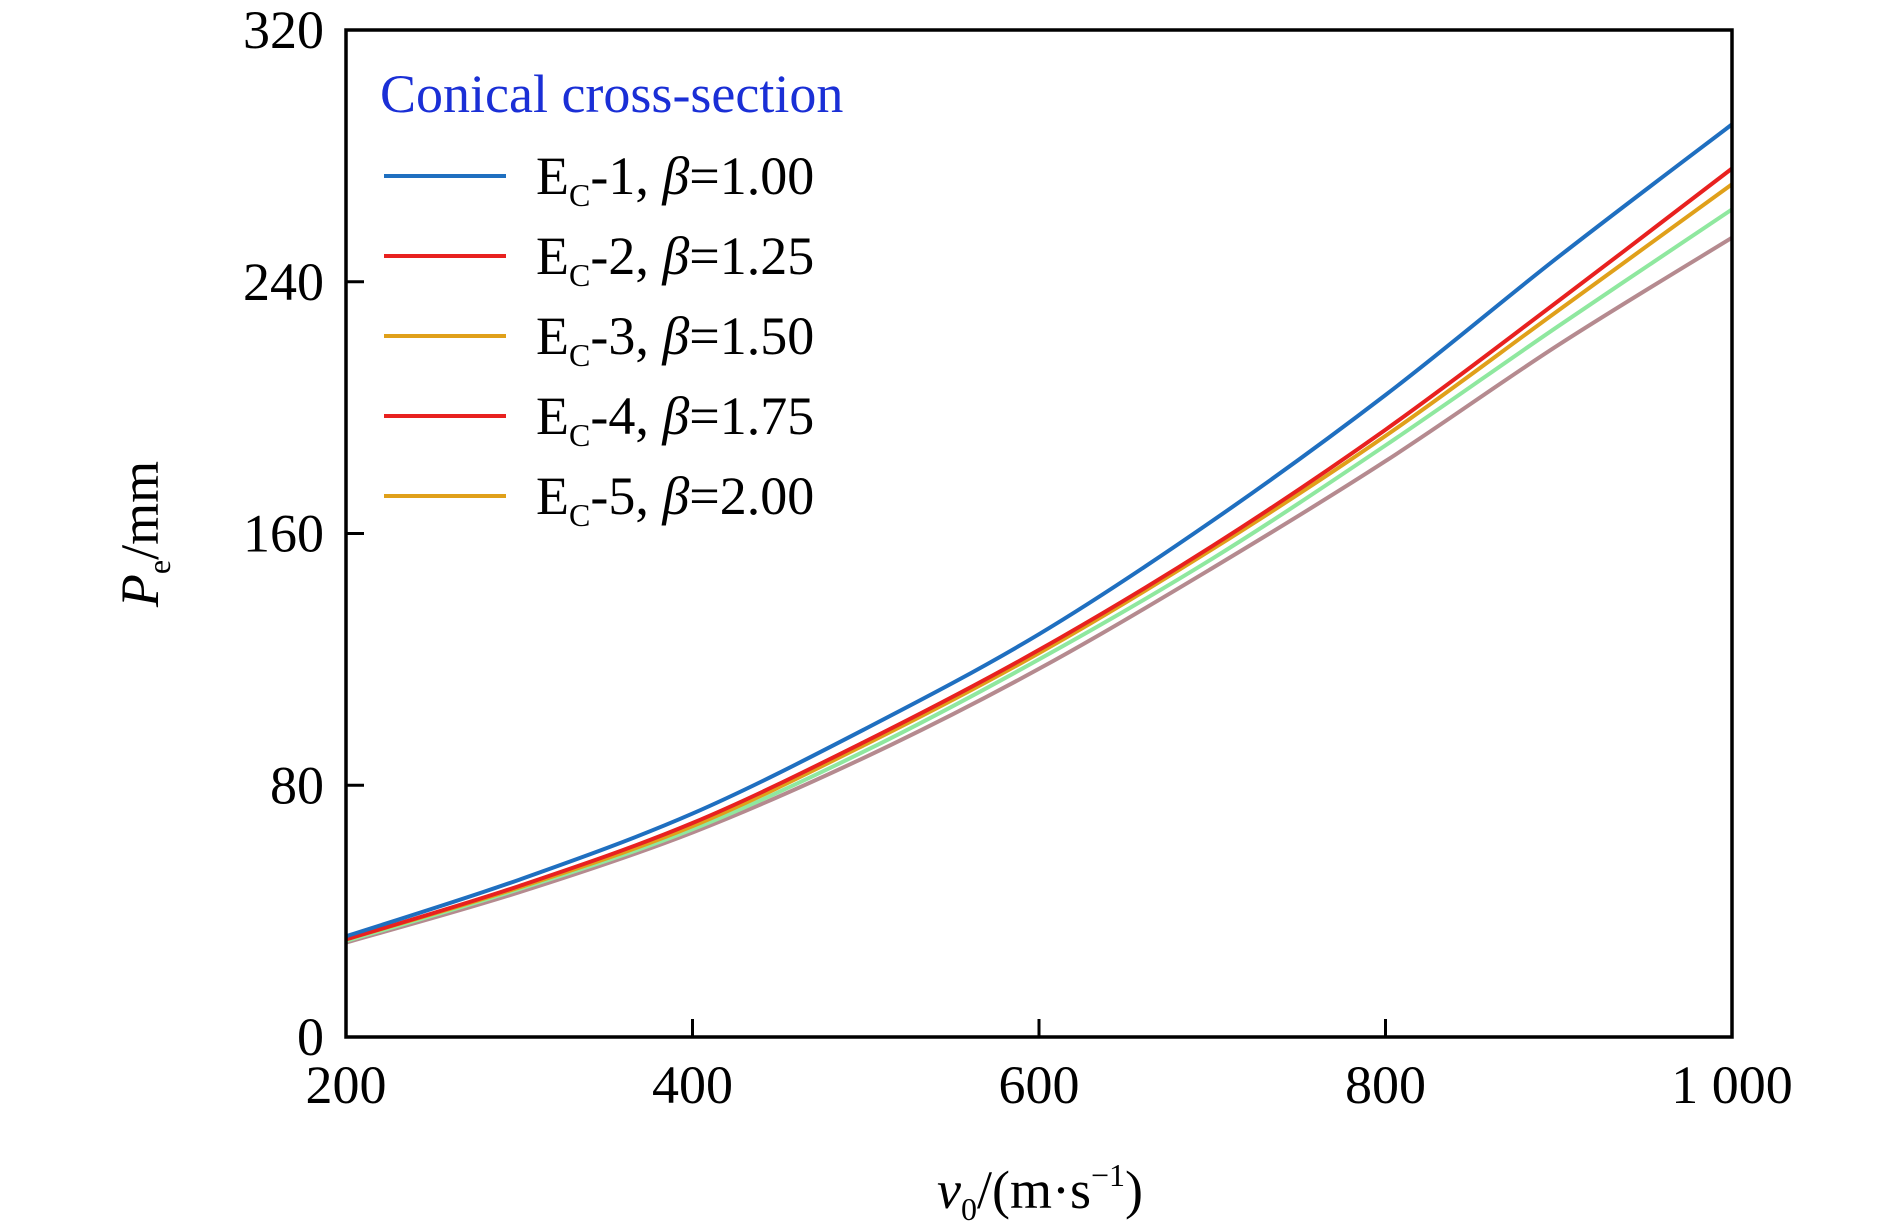  I want to click on x-tick-label: 200, so click(346, 1085).